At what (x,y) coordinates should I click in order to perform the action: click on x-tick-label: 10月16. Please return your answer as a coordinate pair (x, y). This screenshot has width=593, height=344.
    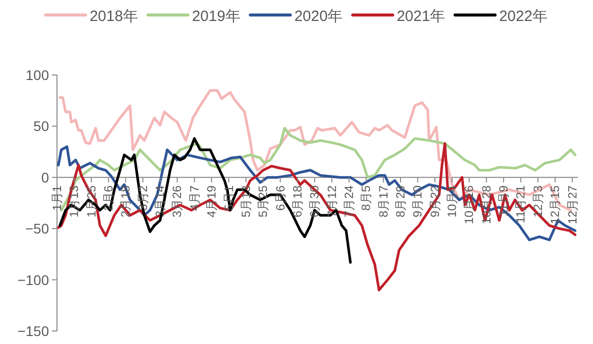
    Looking at the image, I should click on (469, 204).